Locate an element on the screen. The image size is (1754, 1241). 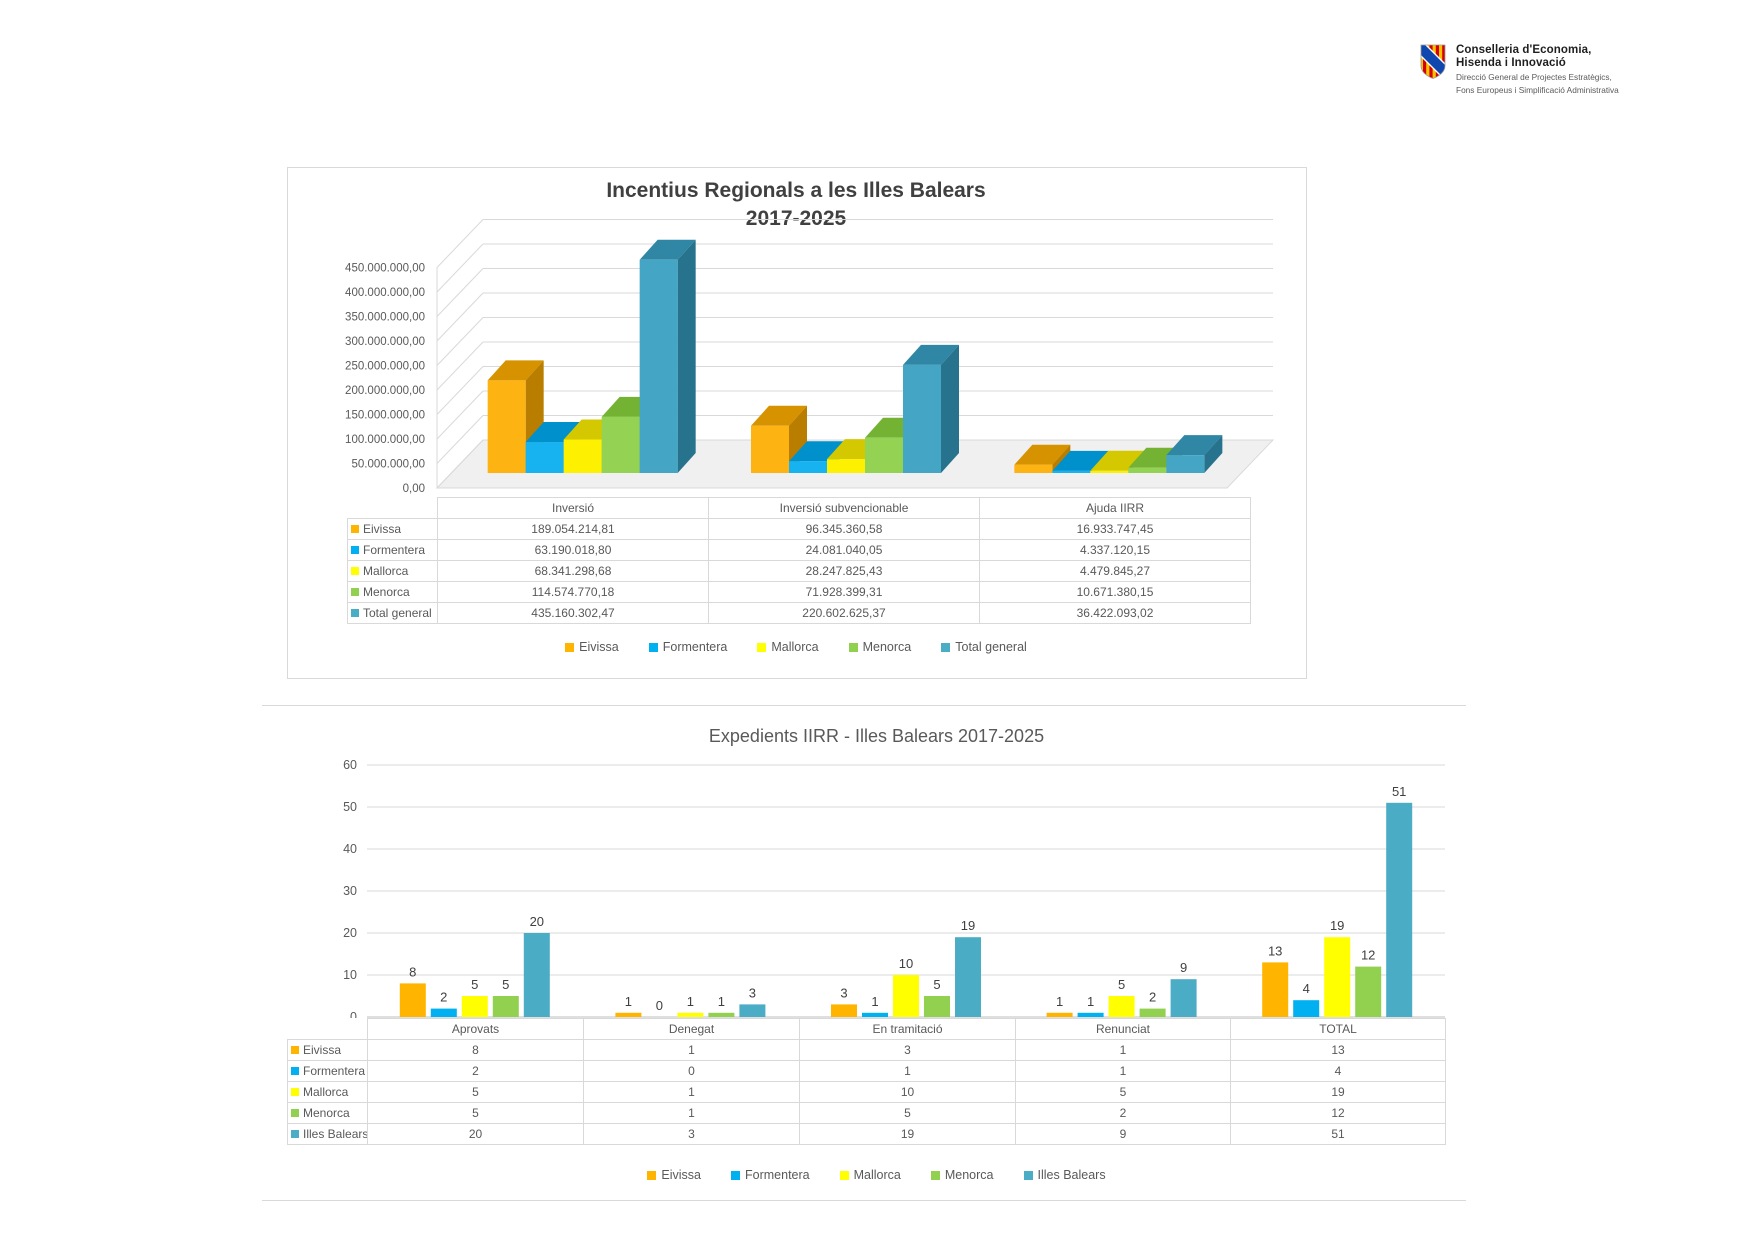
legend-label: Formentera is located at coordinates (777, 1175).